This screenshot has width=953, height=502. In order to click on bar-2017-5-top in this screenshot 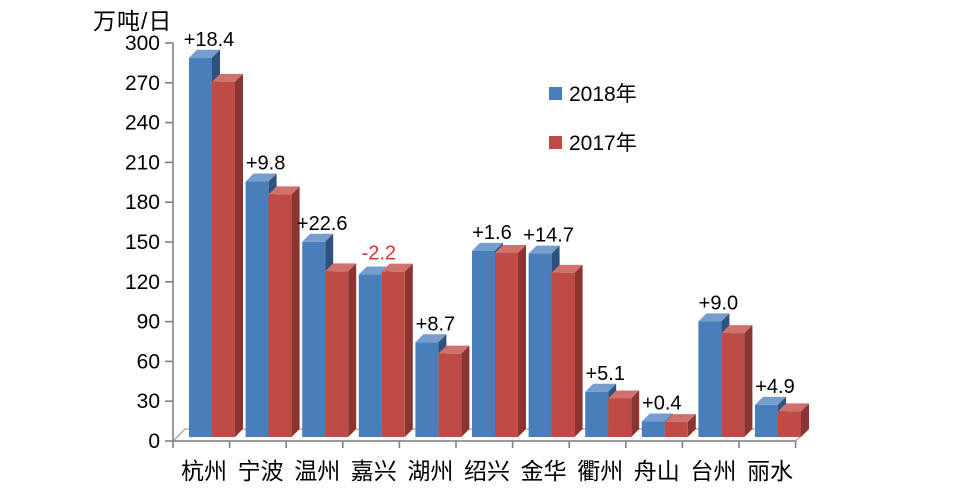, I will do `click(510, 248)`.